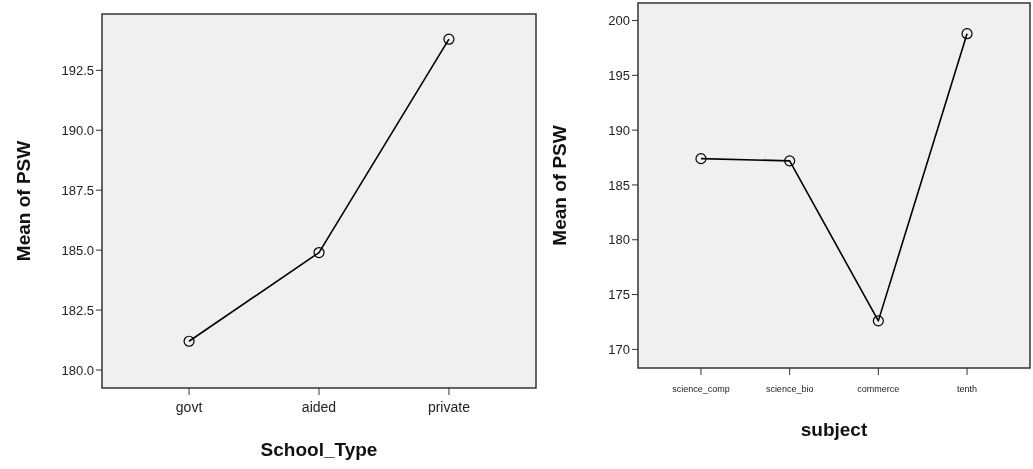 Image resolution: width=1033 pixels, height=469 pixels. Describe the element at coordinates (319, 449) in the screenshot. I see `x-axis-title: School_Type` at that location.